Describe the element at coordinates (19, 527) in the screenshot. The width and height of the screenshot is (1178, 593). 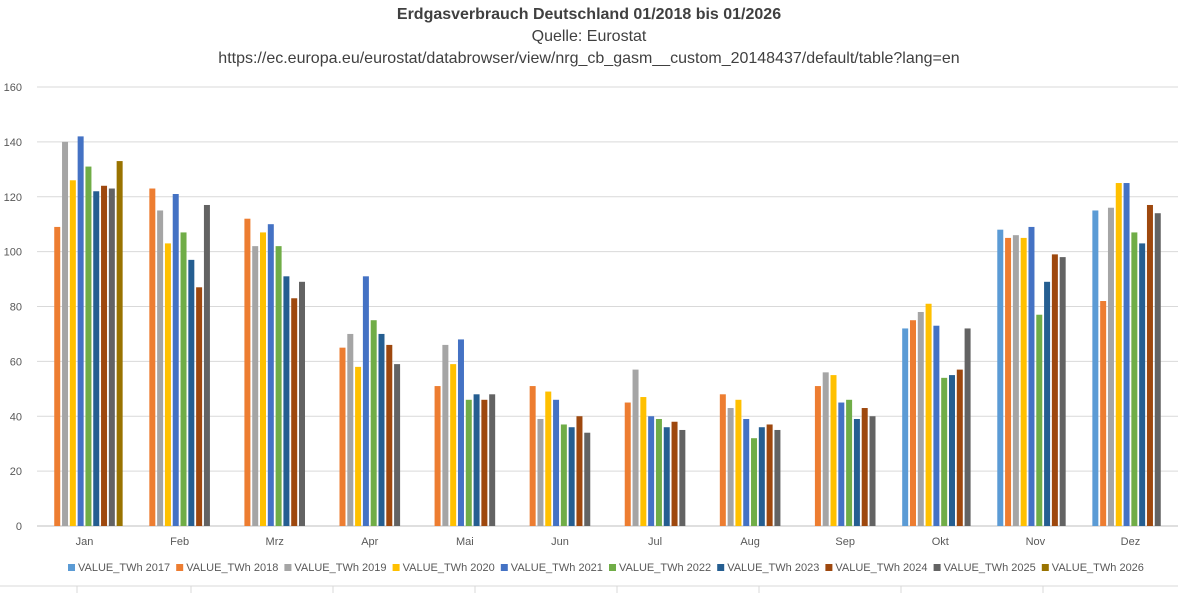
I see `y-tick-label: 0` at that location.